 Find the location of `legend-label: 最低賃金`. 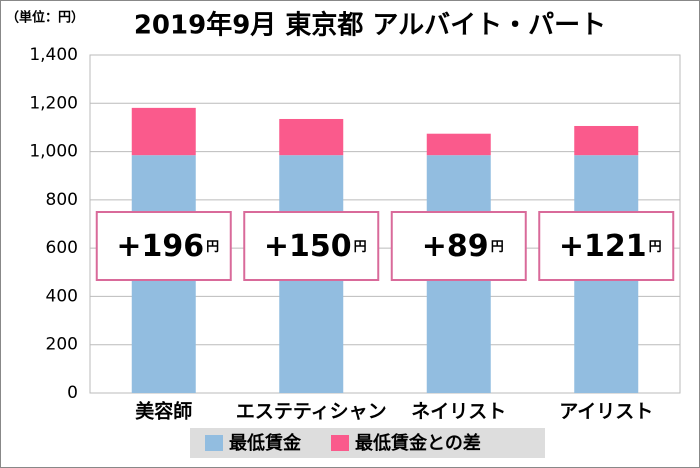

legend-label: 最低賃金 is located at coordinates (265, 443).